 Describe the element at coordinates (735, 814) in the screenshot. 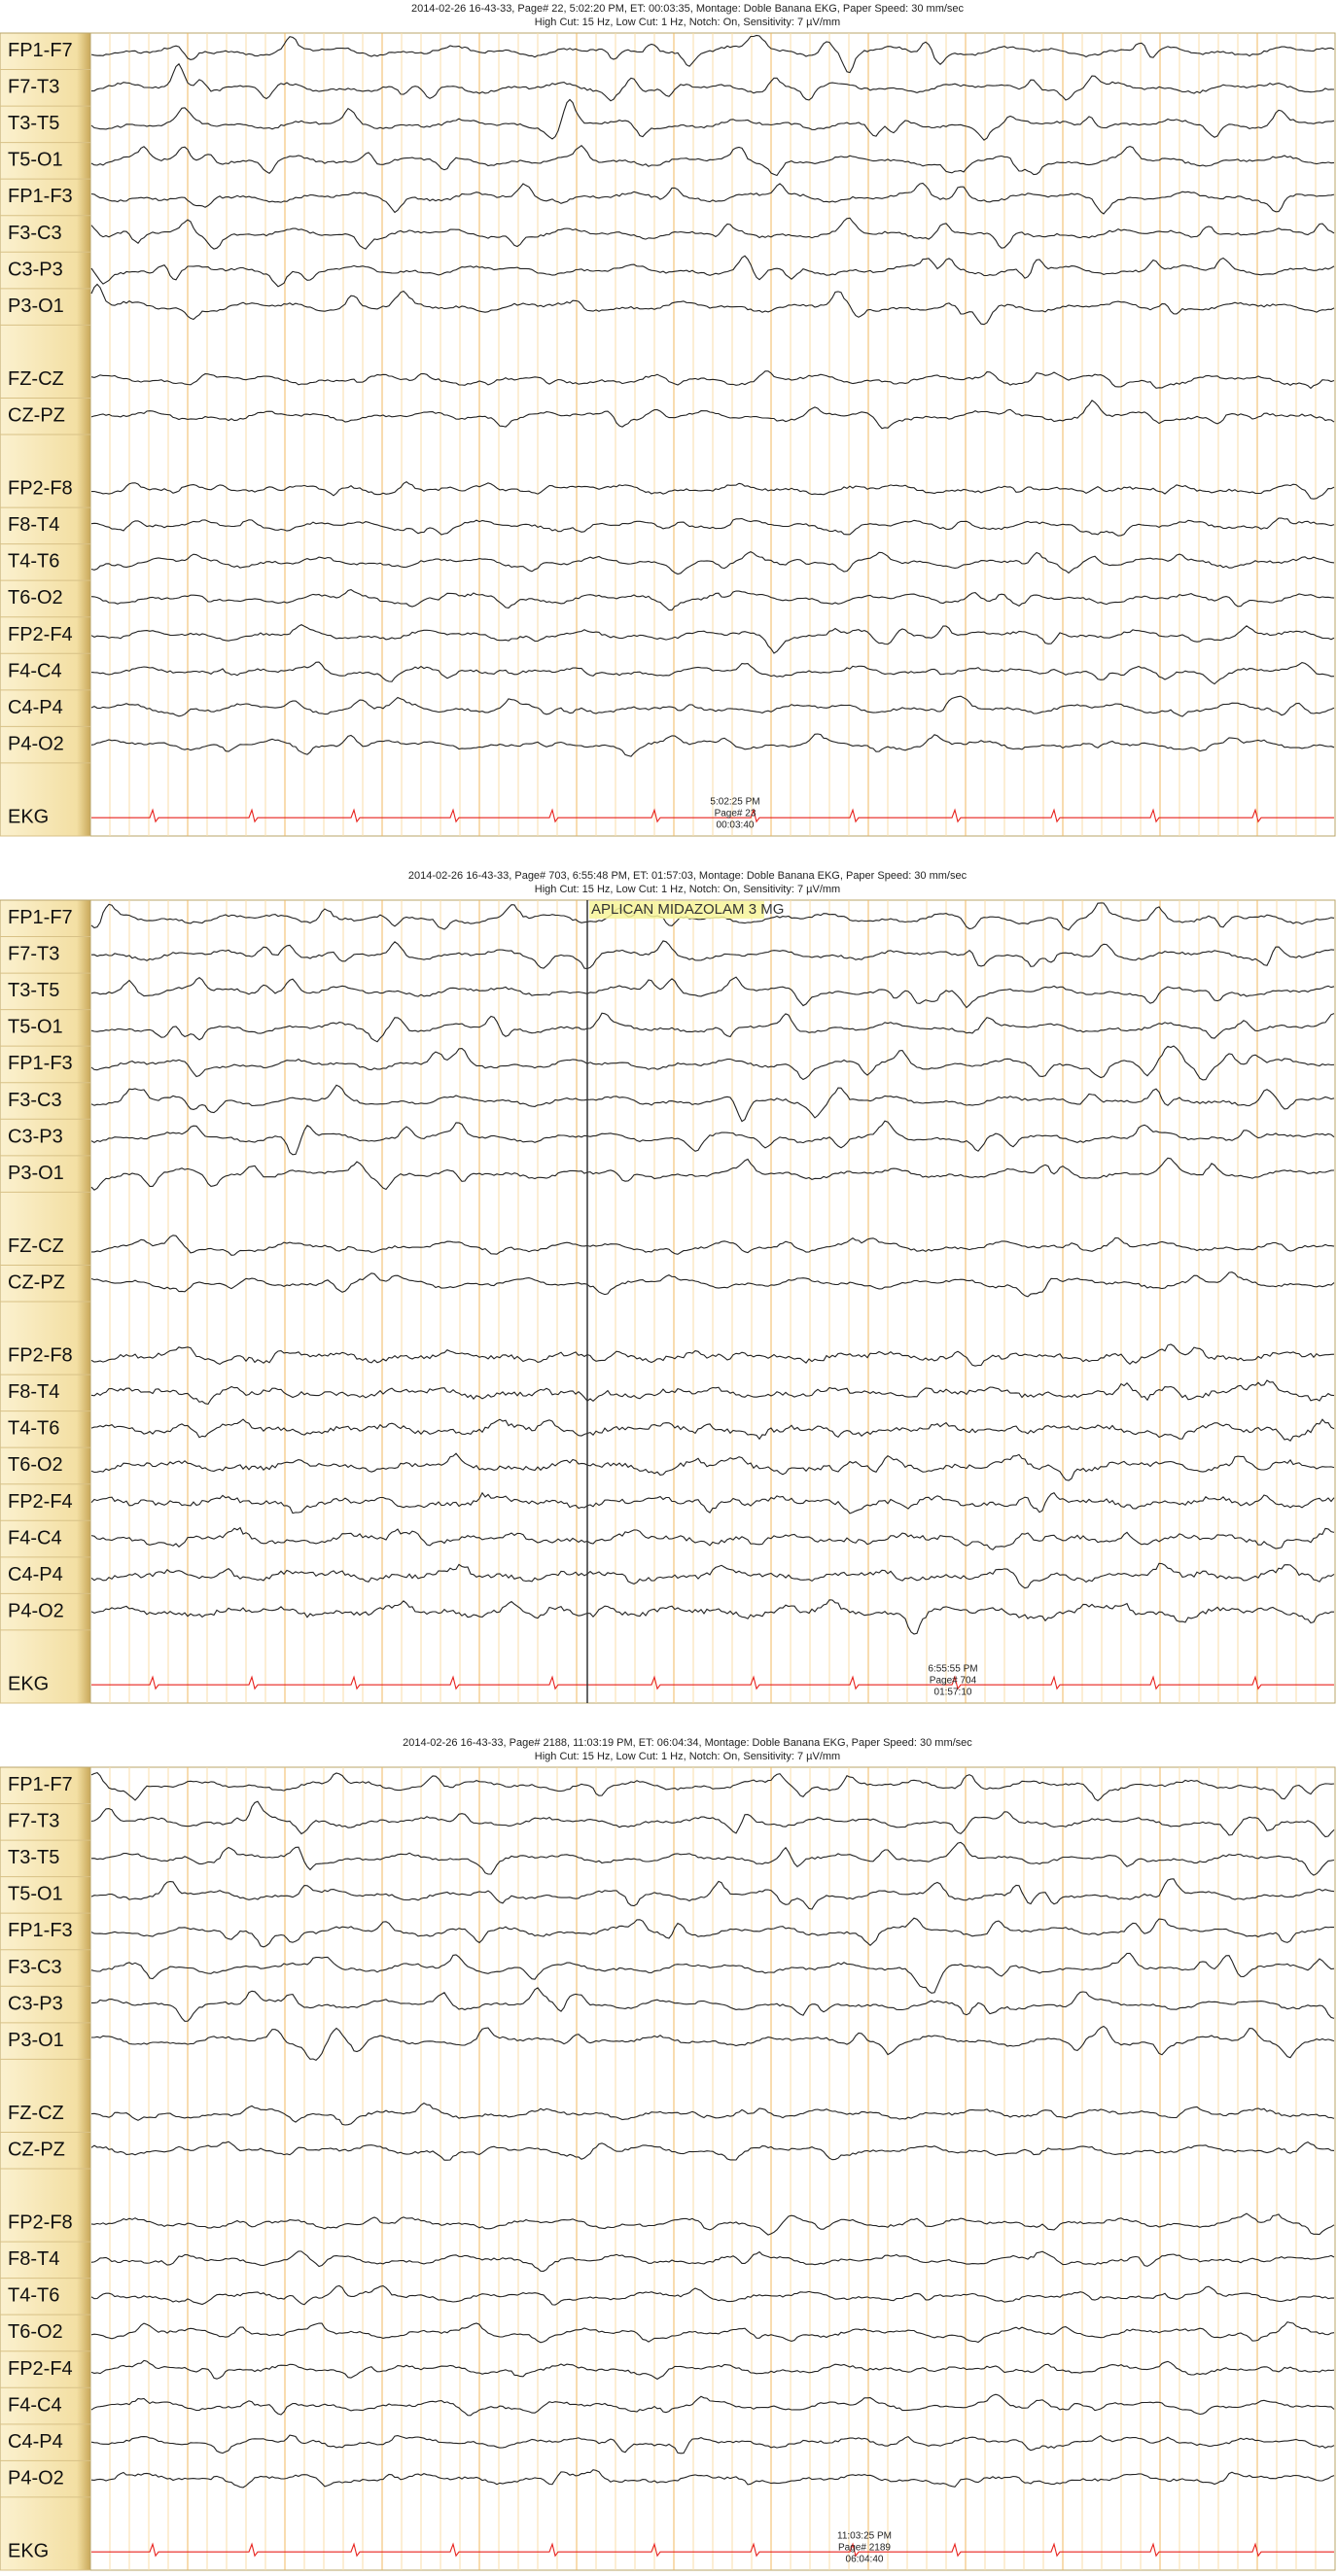

I see `page-footer: Page# 23` at that location.